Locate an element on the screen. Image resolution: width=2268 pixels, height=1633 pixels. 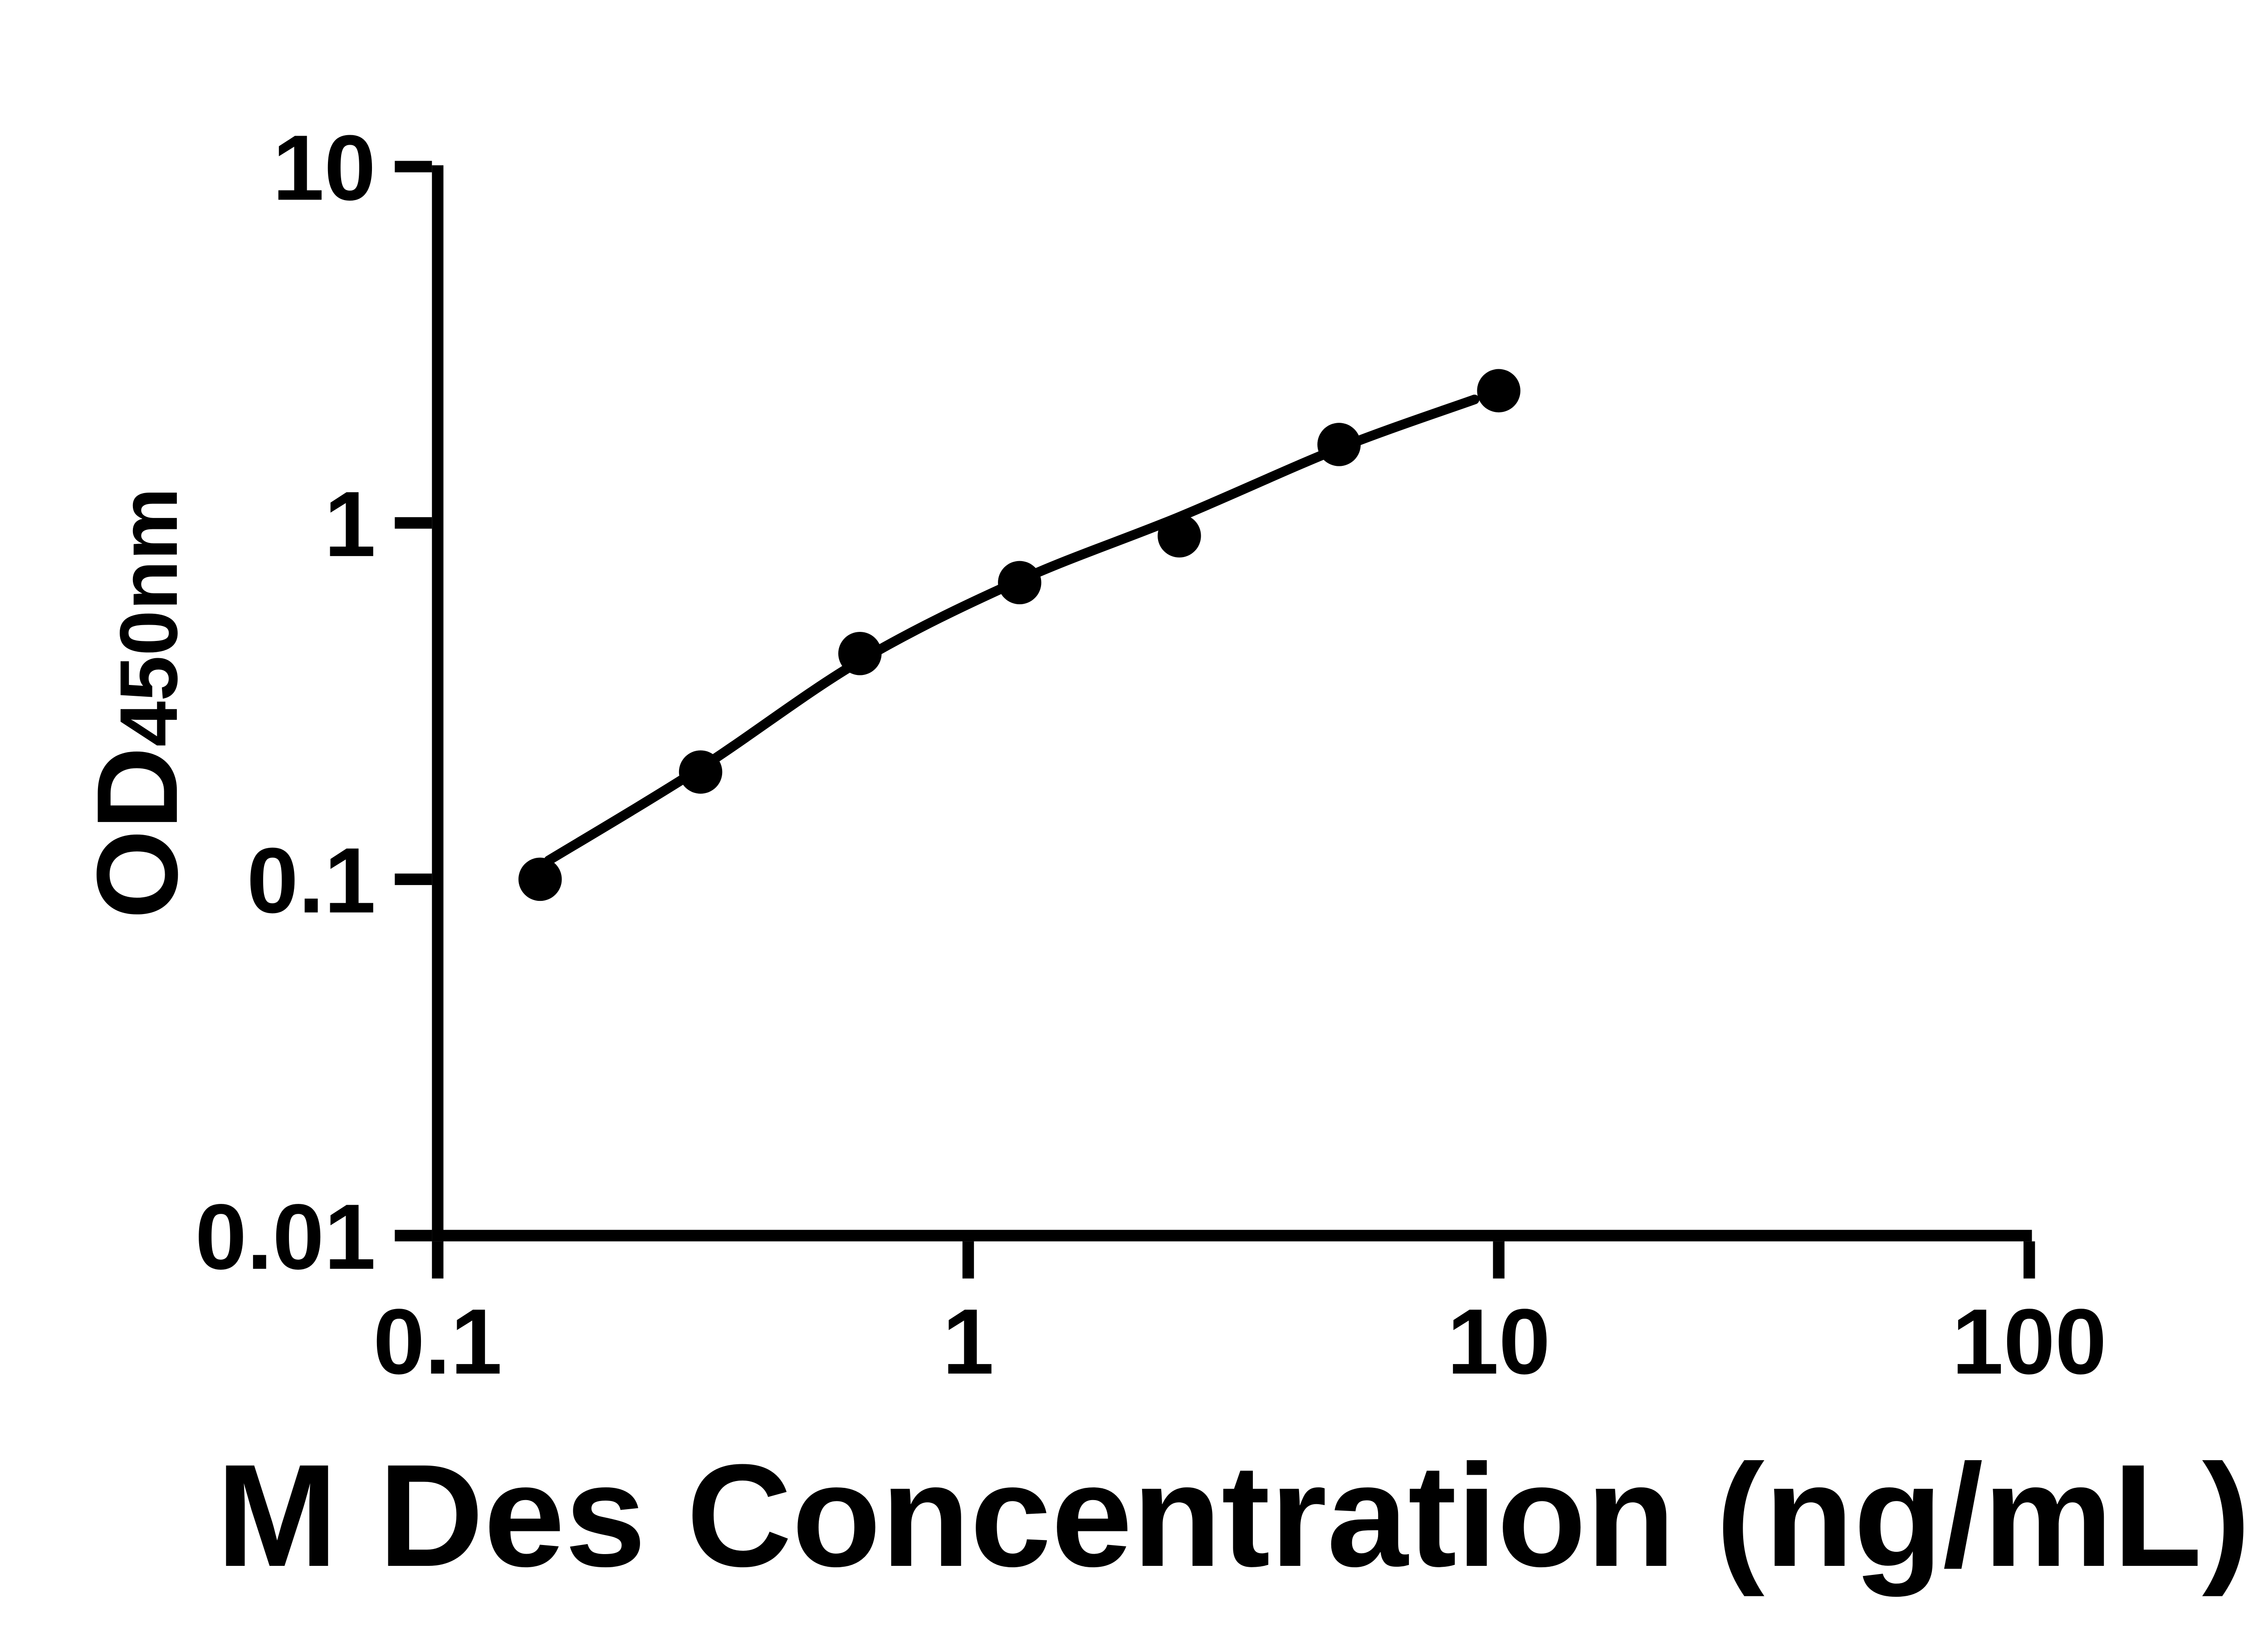
x-axis-title: M Des Concentration (ng/mL) is located at coordinates (1233, 1516).